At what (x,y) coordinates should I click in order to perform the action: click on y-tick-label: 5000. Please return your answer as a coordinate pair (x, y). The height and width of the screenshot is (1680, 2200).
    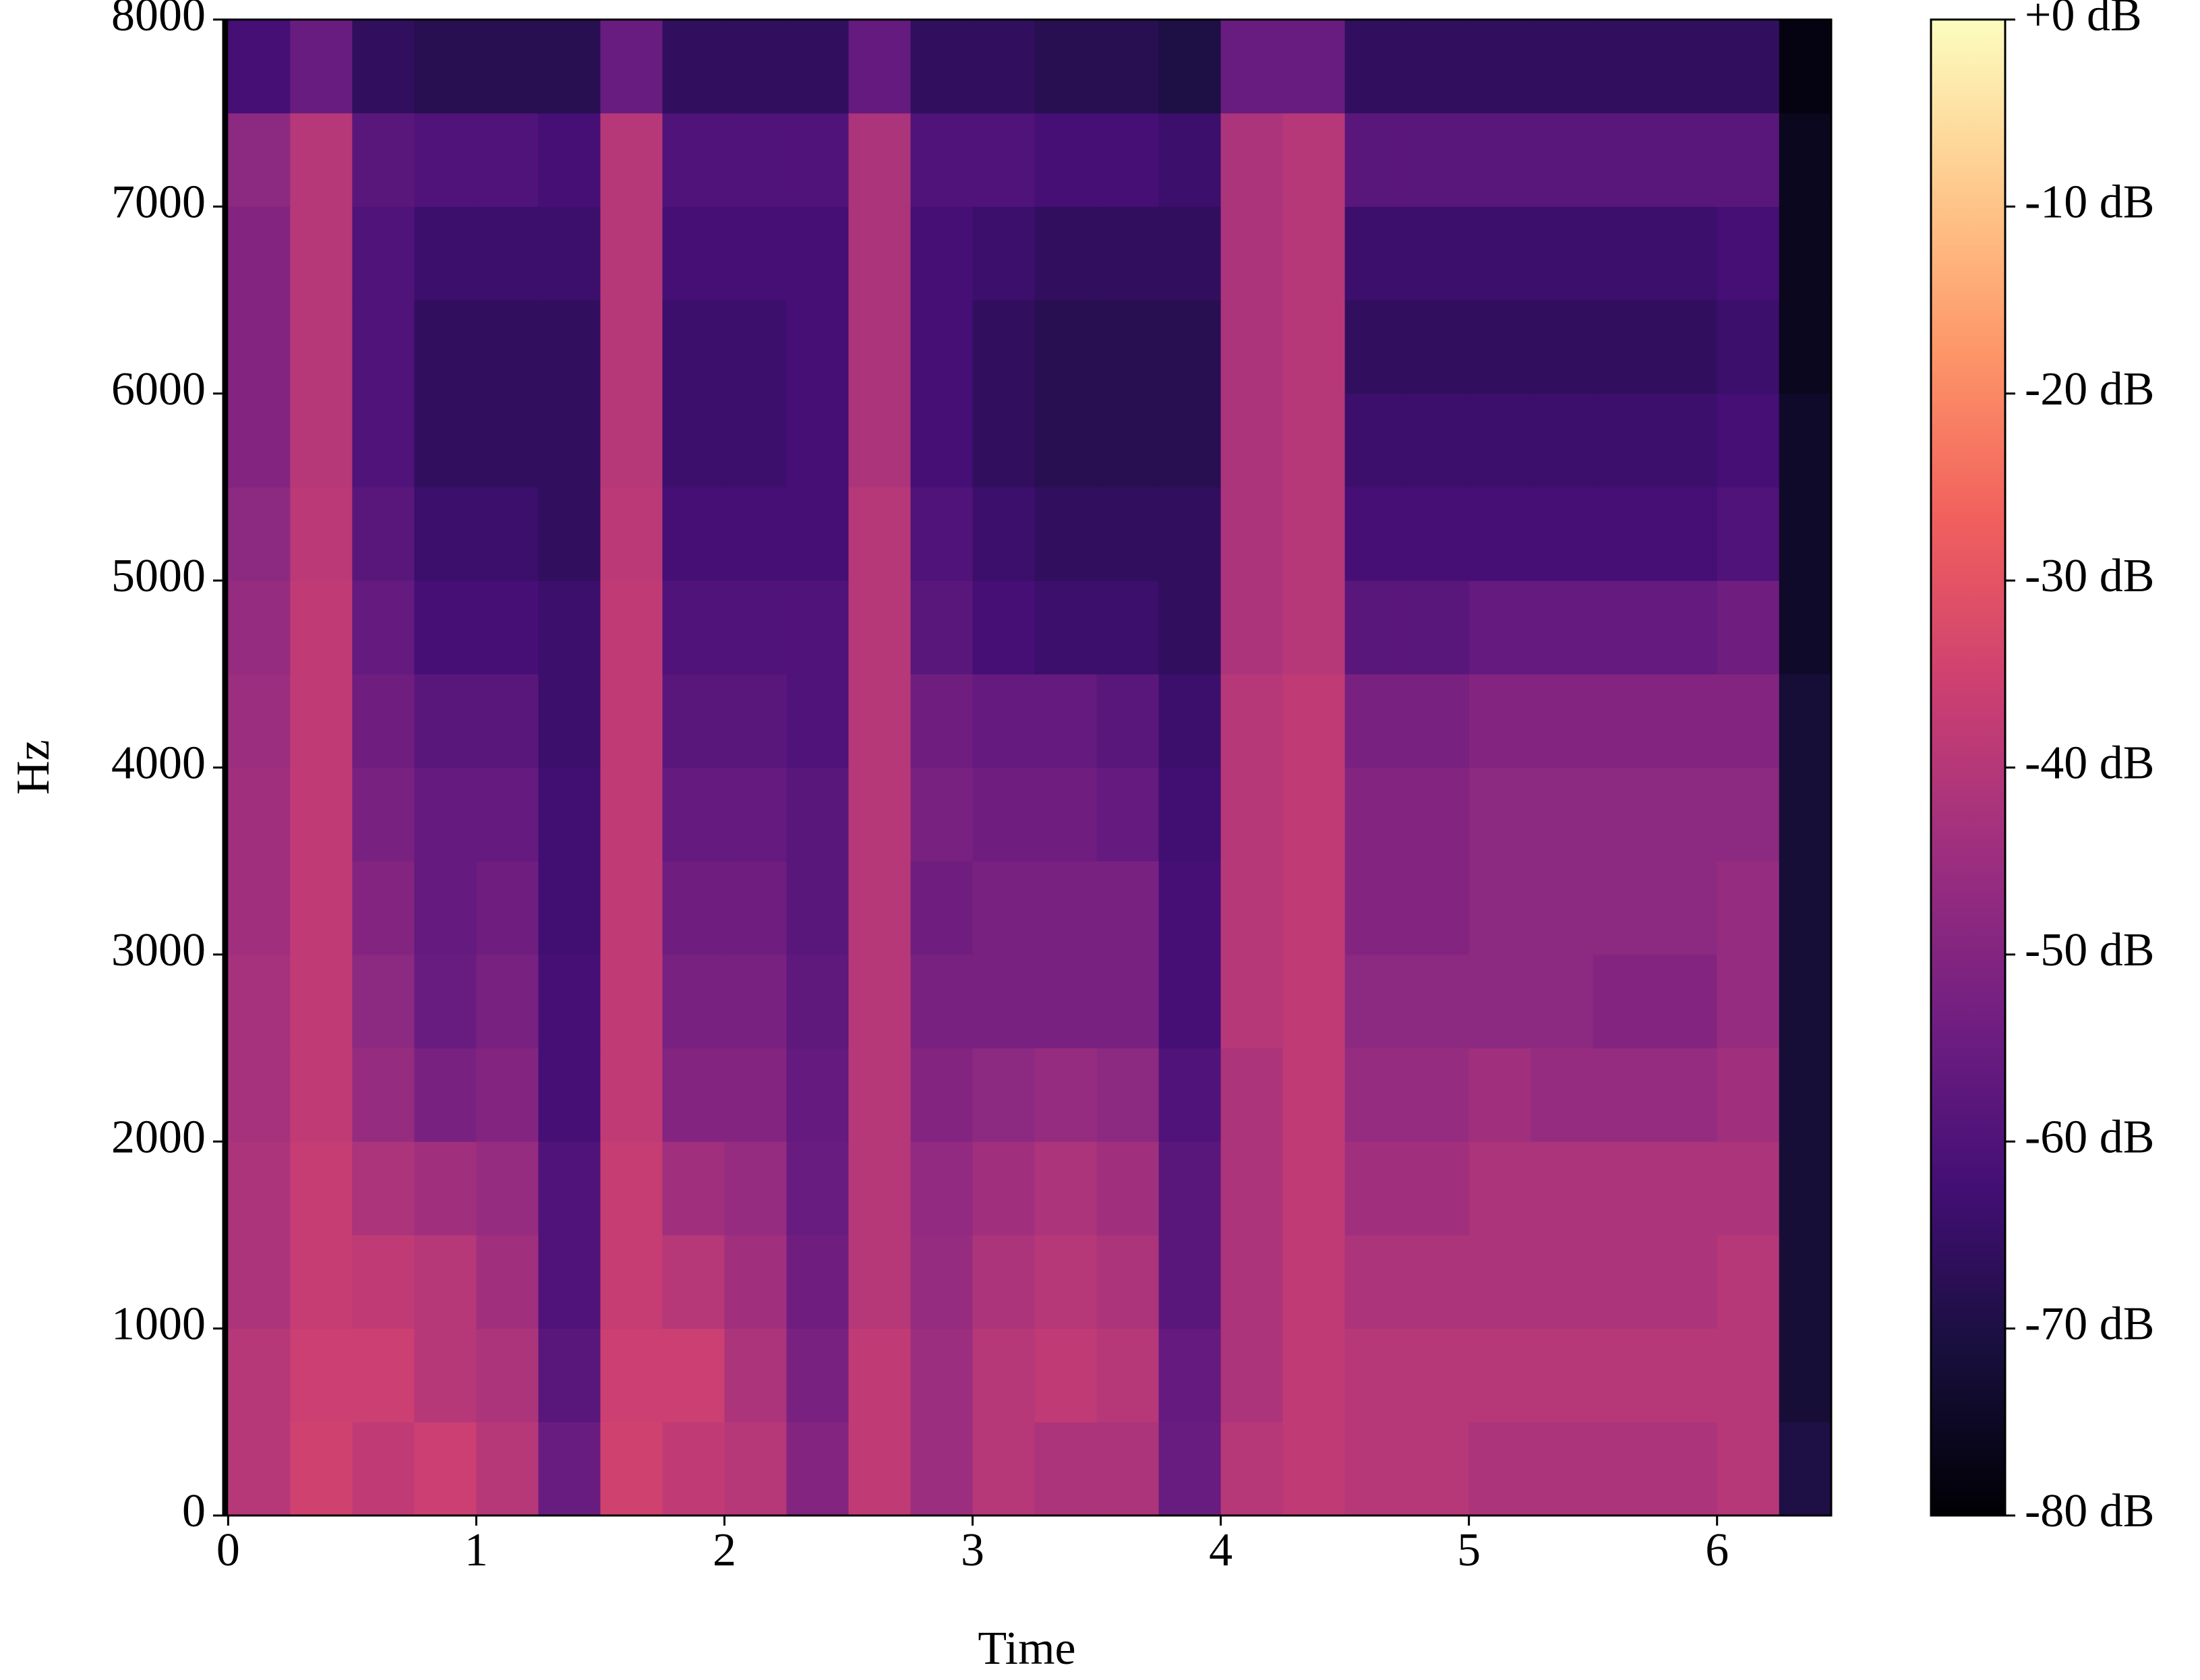
    Looking at the image, I should click on (158, 576).